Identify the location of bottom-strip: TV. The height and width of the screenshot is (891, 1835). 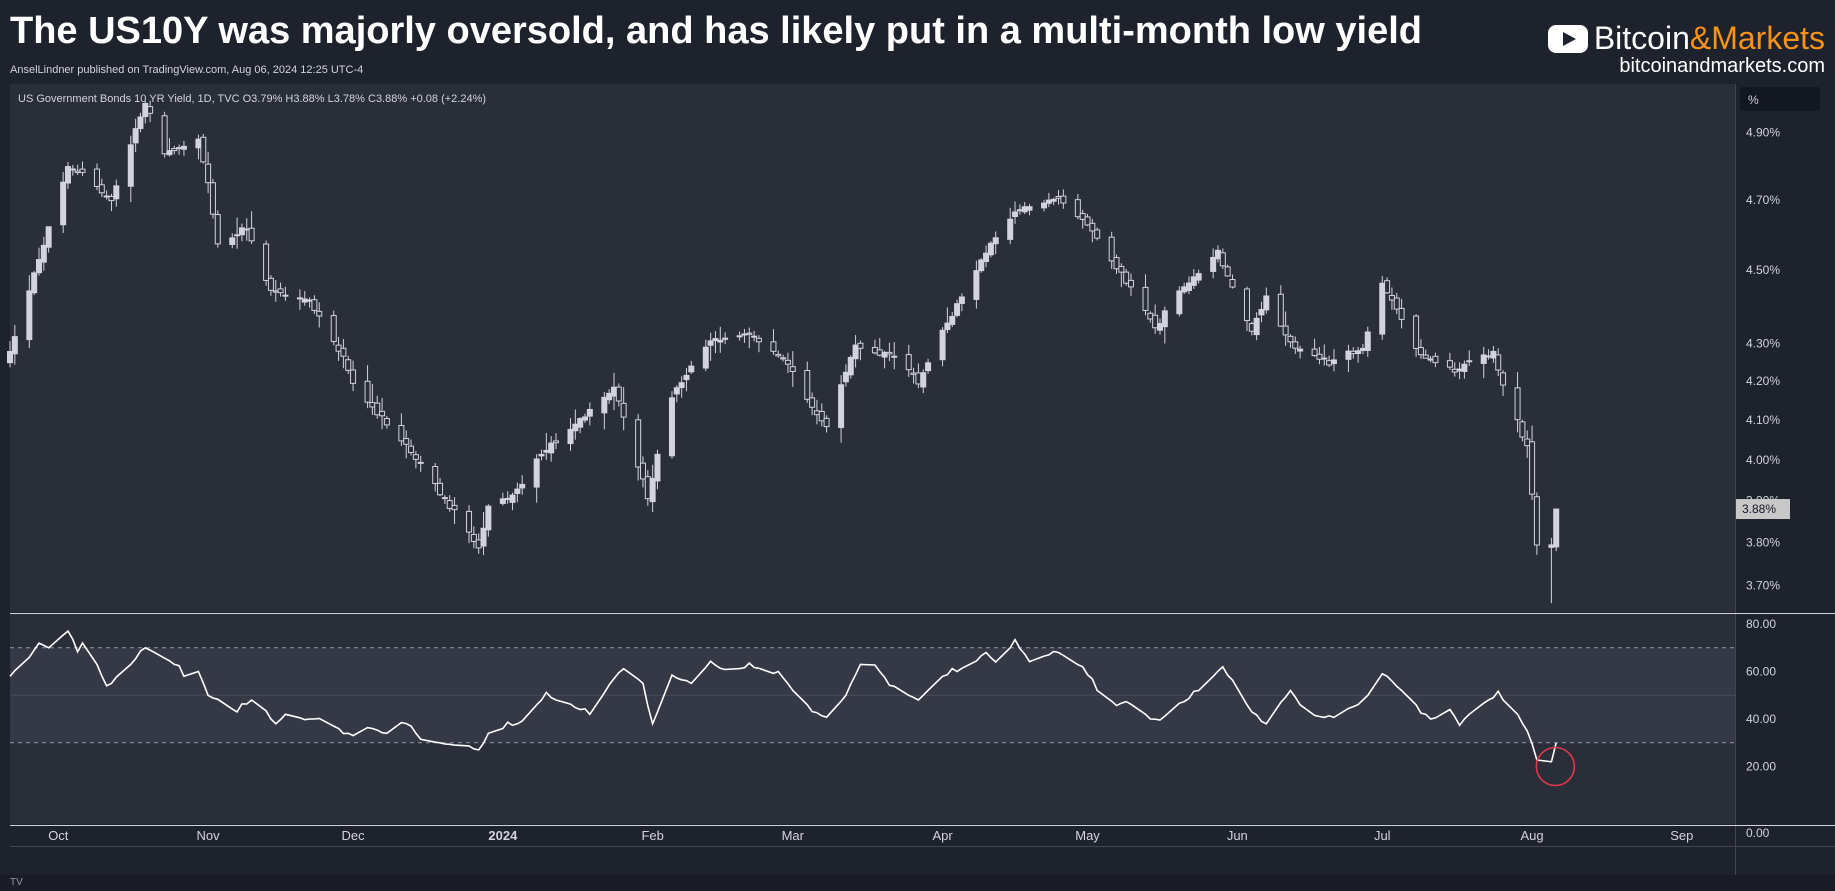
(917, 883).